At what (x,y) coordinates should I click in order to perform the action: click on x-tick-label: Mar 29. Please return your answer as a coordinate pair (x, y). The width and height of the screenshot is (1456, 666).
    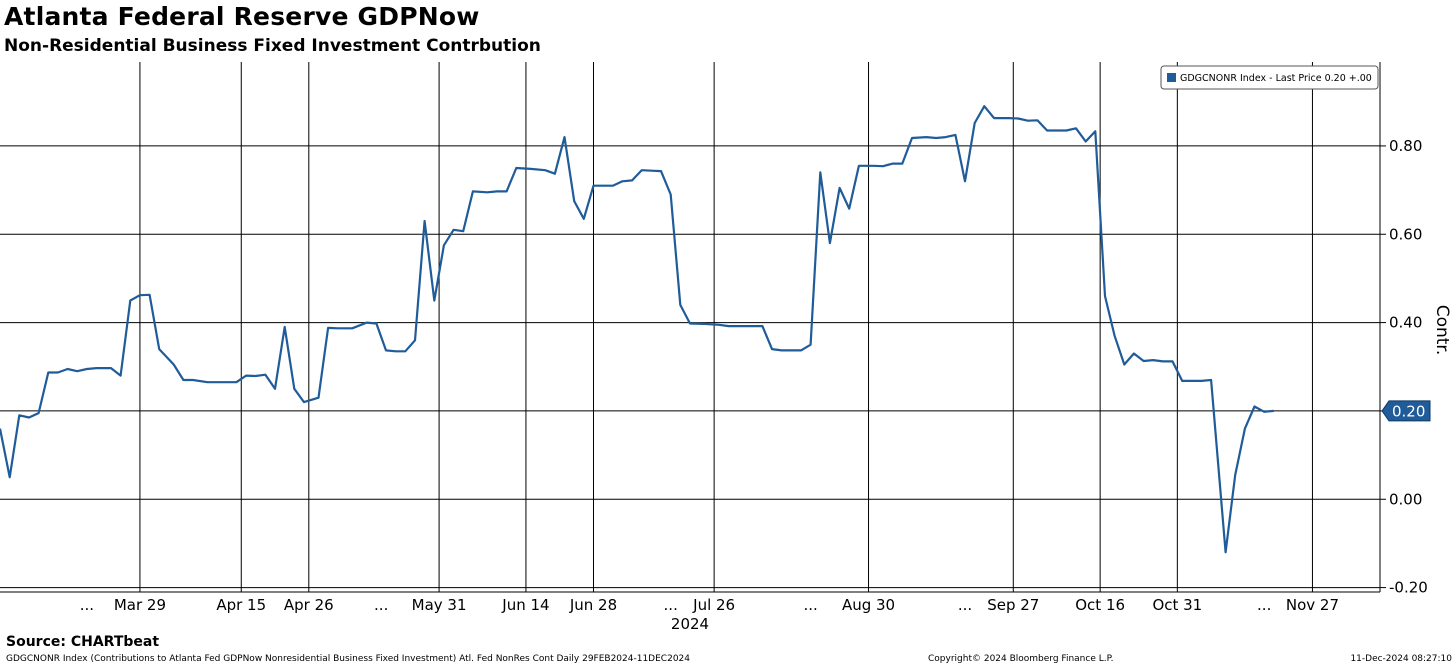
    Looking at the image, I should click on (140, 605).